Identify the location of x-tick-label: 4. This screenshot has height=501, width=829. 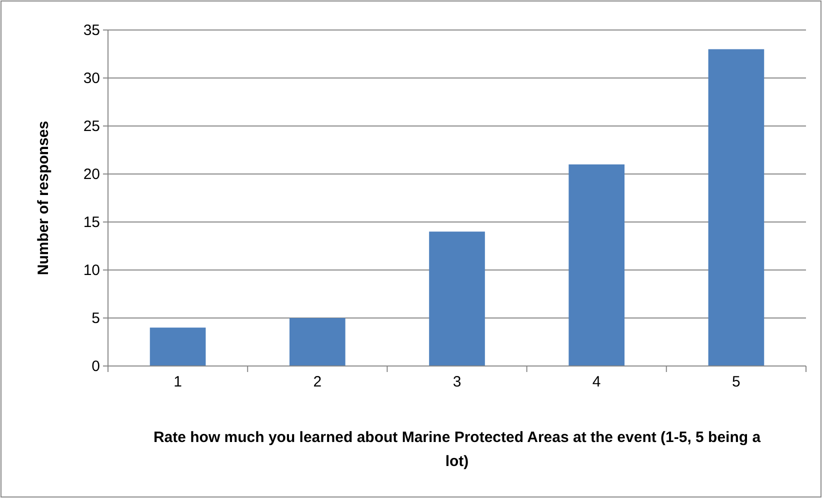
(596, 382).